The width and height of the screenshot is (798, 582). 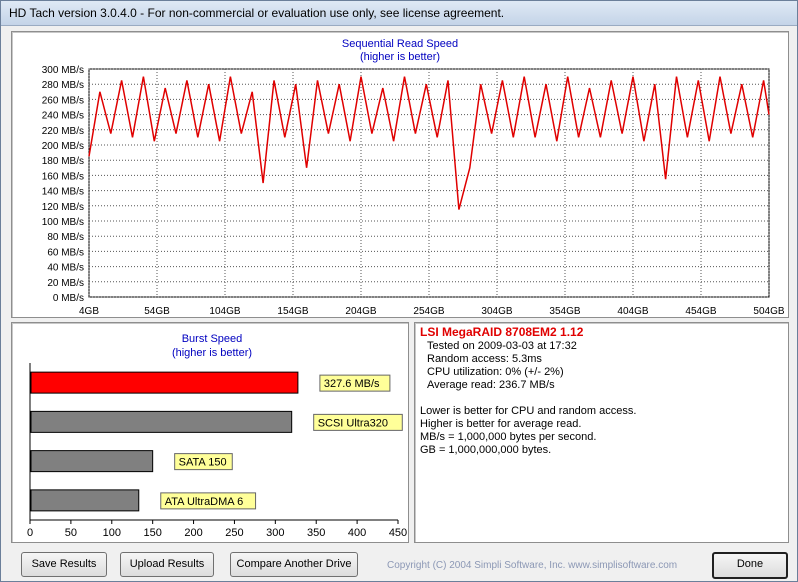 I want to click on upload-results-button: Upload Results, so click(x=167, y=564).